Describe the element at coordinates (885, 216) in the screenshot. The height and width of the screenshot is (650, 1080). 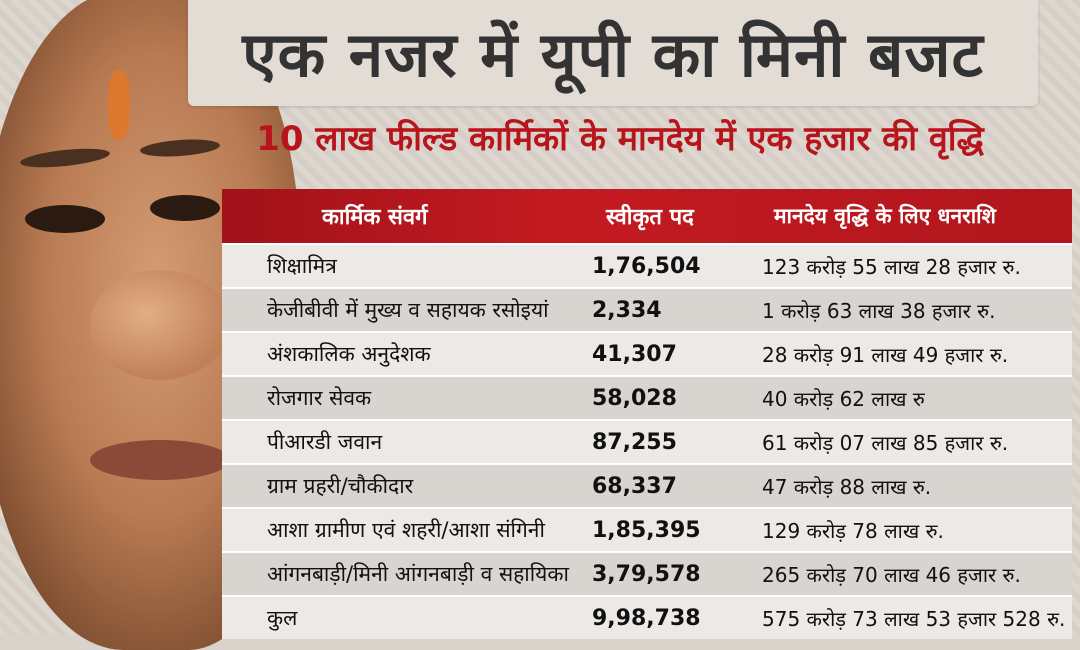
I see `header-amount: मानदेय वृद्धि के लिए धनराशि` at that location.